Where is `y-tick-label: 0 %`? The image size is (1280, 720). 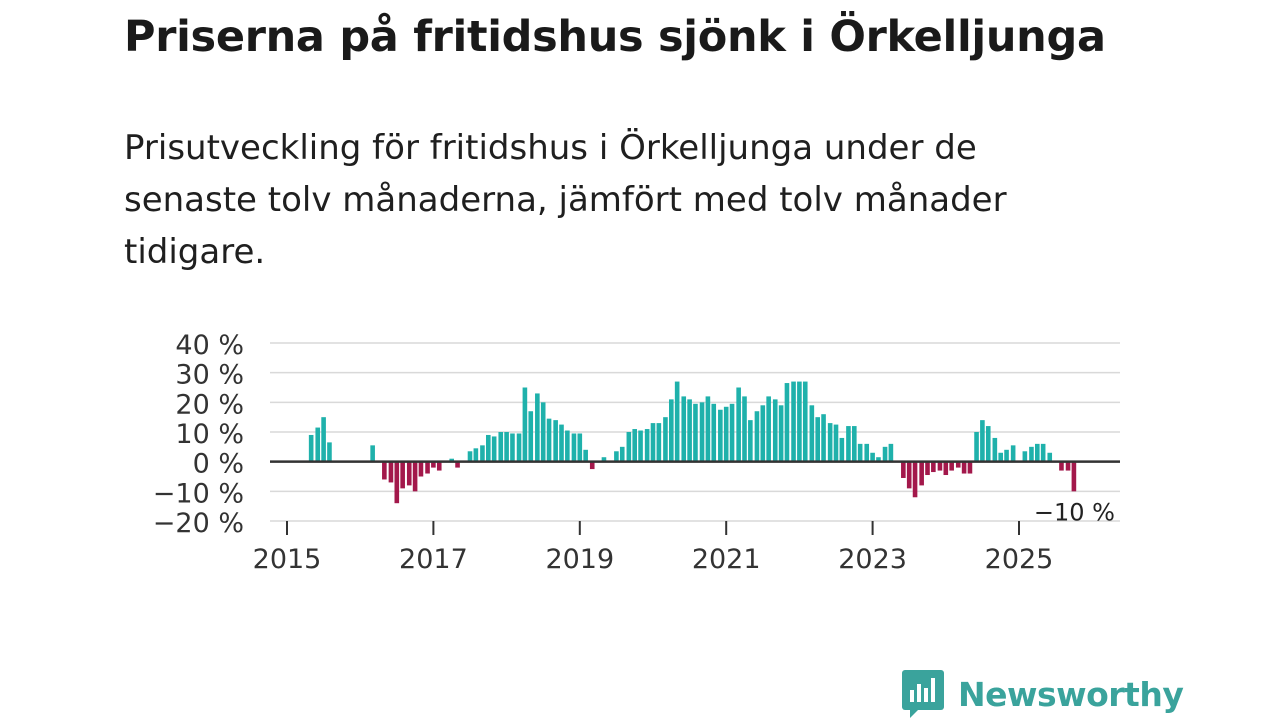
y-tick-label: 0 % is located at coordinates (218, 464).